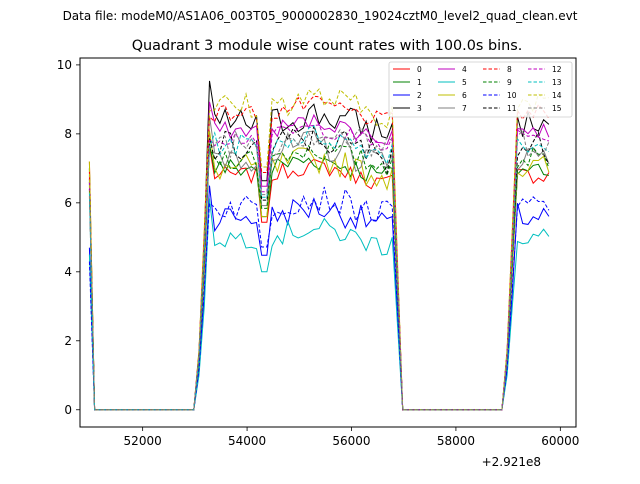  I want to click on legend-label-14: 14, so click(557, 95).